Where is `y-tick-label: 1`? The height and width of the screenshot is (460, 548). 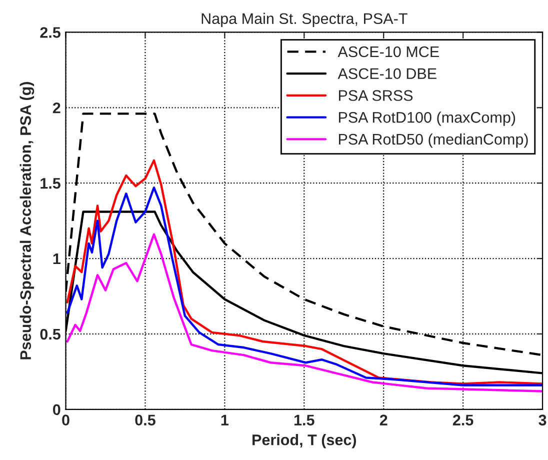 y-tick-label: 1 is located at coordinates (56, 259).